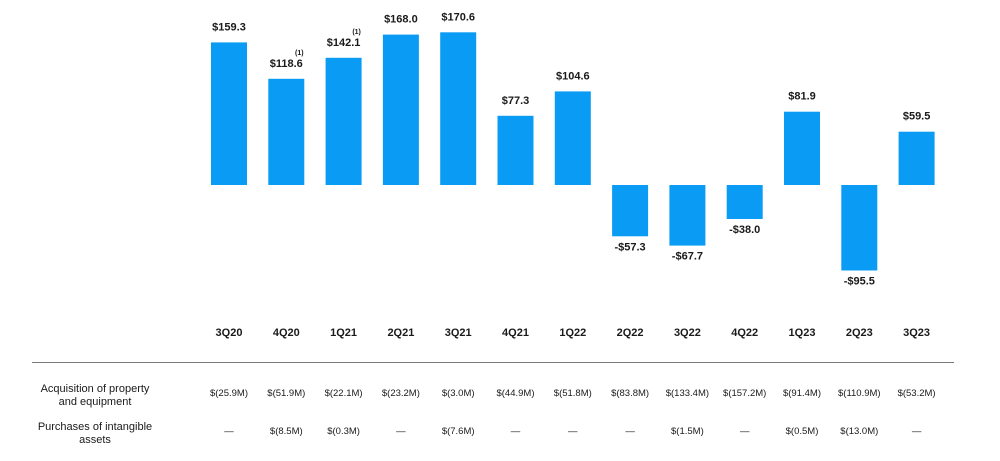 The height and width of the screenshot is (461, 1000). What do you see at coordinates (572, 333) in the screenshot?
I see `x-tick-label-1Q22: 1Q22` at bounding box center [572, 333].